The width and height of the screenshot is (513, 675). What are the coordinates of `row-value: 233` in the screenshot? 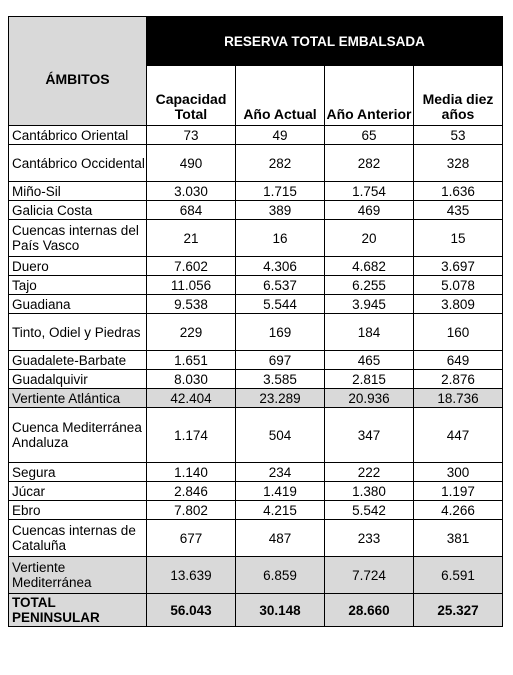 It's located at (369, 538).